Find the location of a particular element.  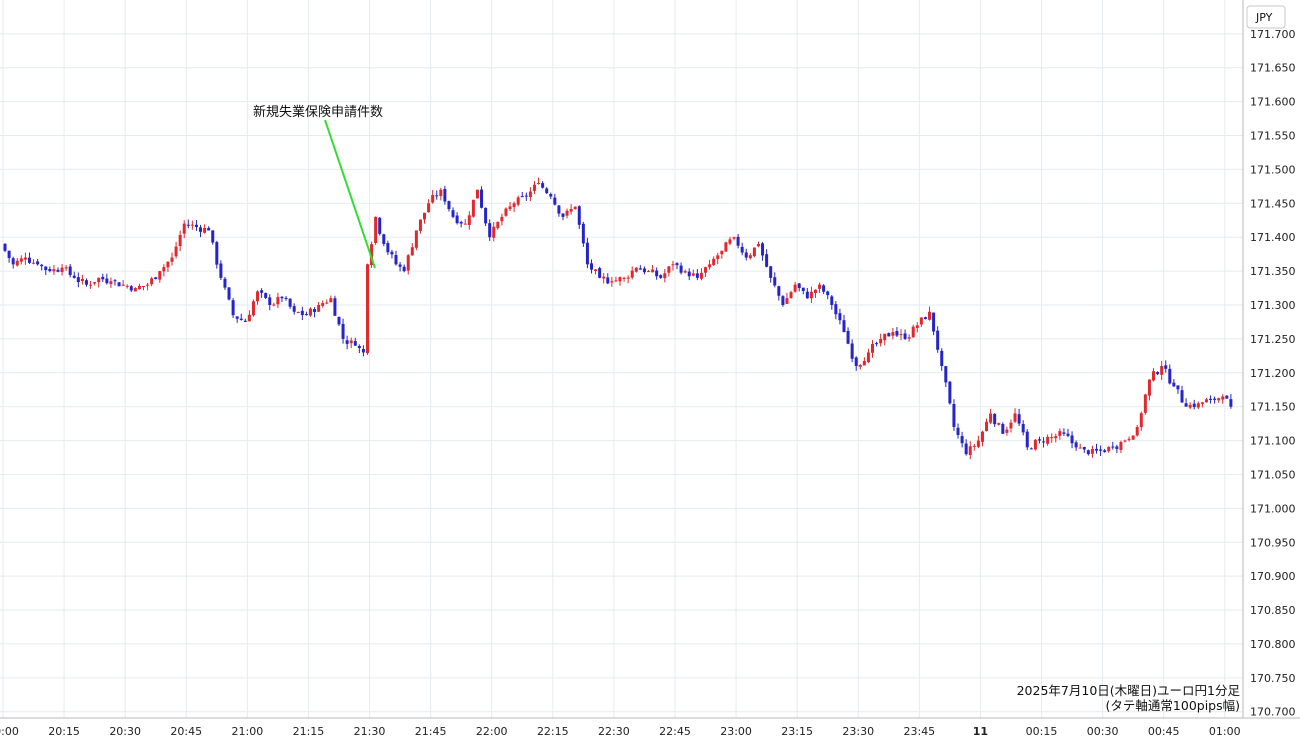

price-tick-label: 170.850 is located at coordinates (1273, 610).